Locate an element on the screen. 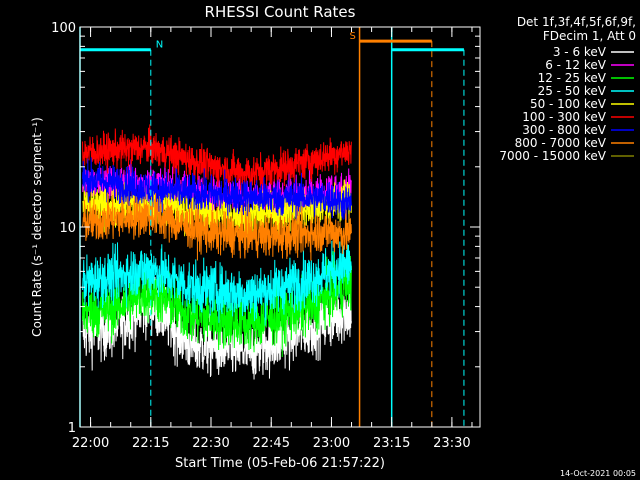 The height and width of the screenshot is (480, 640). chart-title: RHESSI Count Rates is located at coordinates (280, 12).